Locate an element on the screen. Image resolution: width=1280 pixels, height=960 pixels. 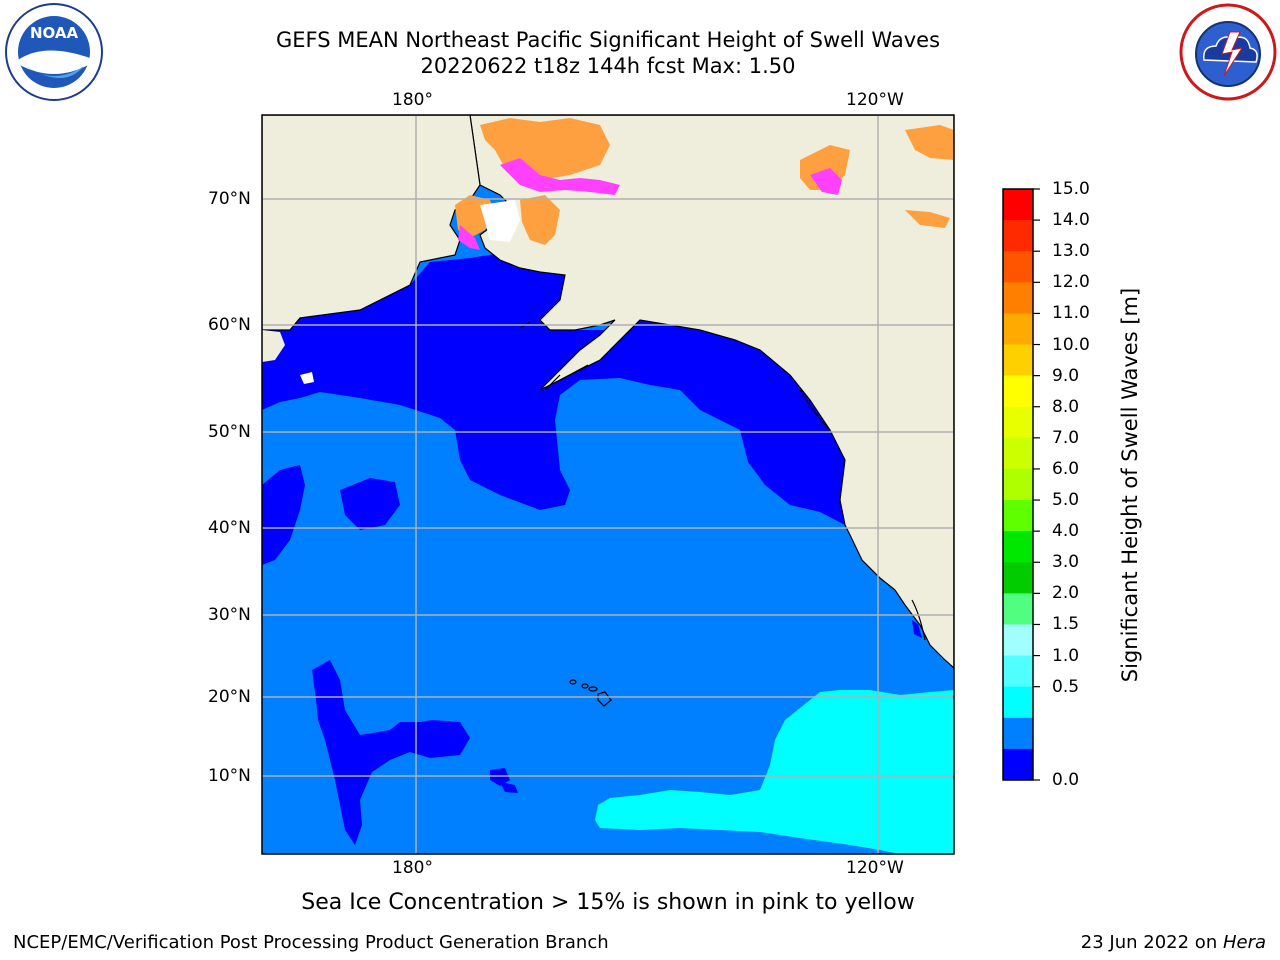
colorbar-tick-label: 7.0 is located at coordinates (1066, 437).